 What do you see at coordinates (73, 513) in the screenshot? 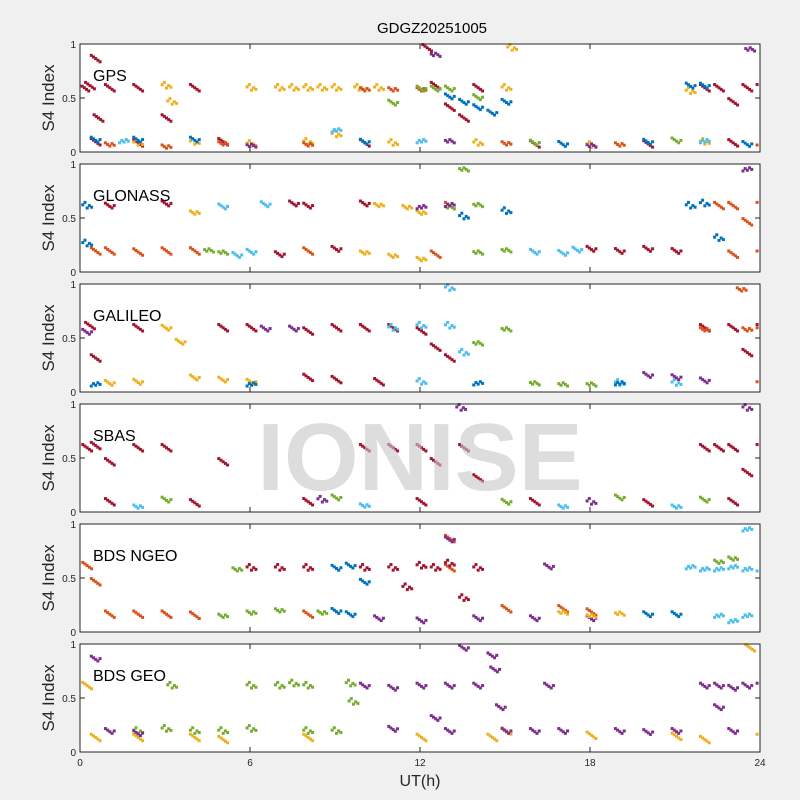
I see `y-tick-label: 0` at bounding box center [73, 513].